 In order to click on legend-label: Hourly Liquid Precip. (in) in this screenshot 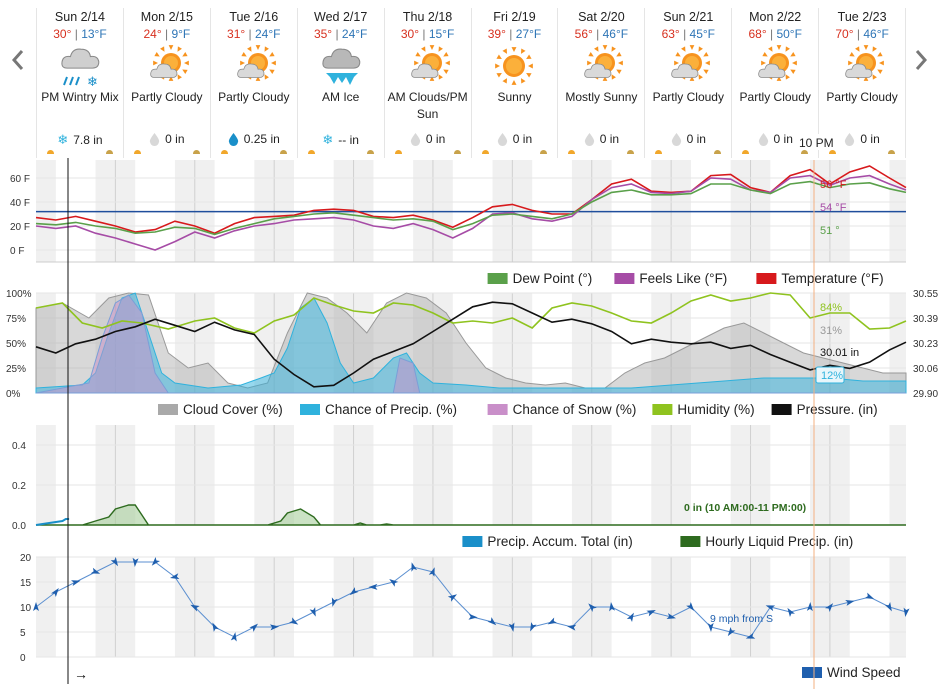, I will do `click(779, 541)`.